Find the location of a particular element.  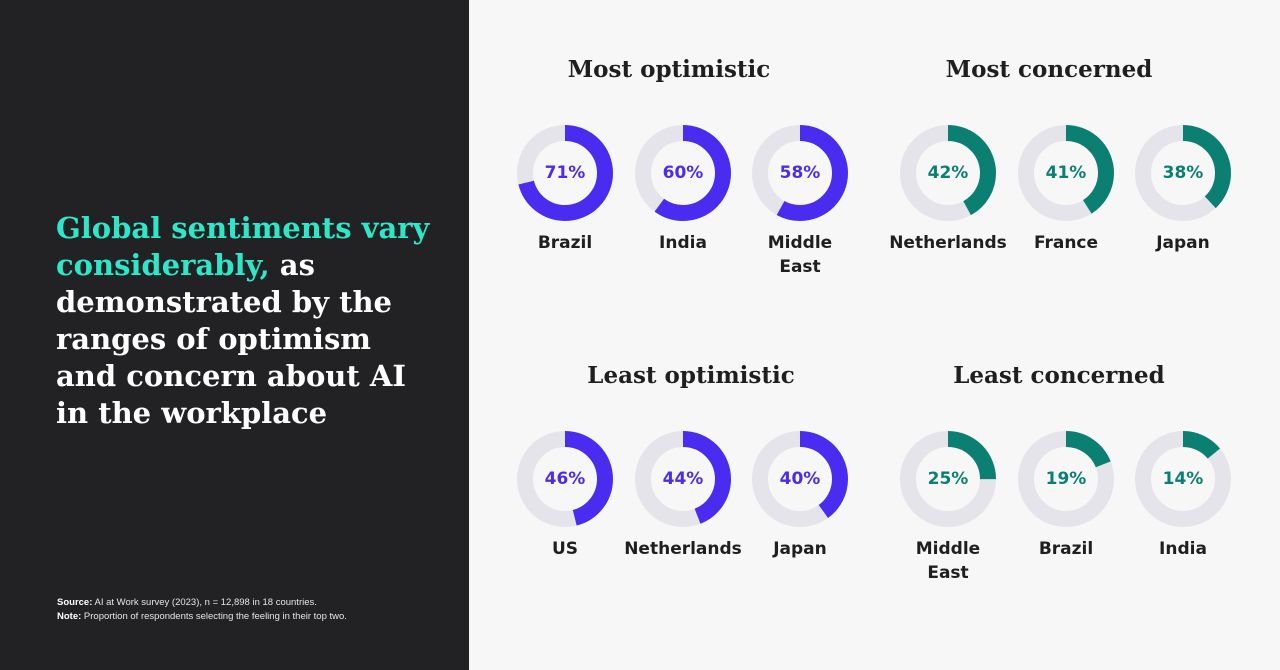

donut-india: 60% is located at coordinates (683, 173).